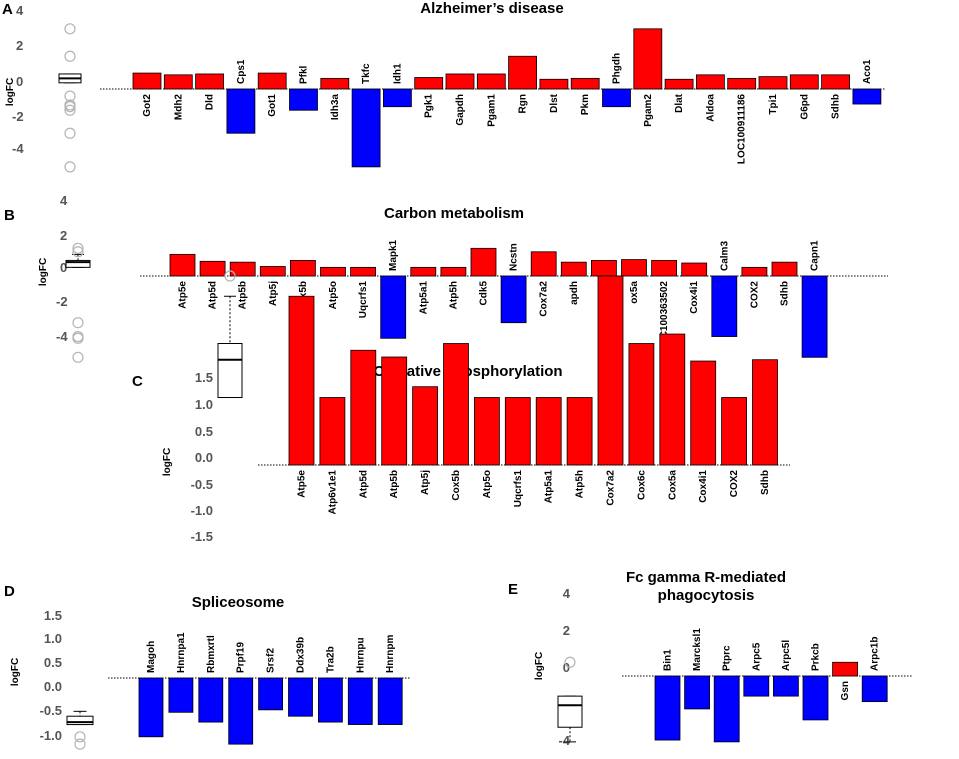  What do you see at coordinates (360, 655) in the screenshot?
I see `panel-d-bar-label: Hnrnpu` at bounding box center [360, 655].